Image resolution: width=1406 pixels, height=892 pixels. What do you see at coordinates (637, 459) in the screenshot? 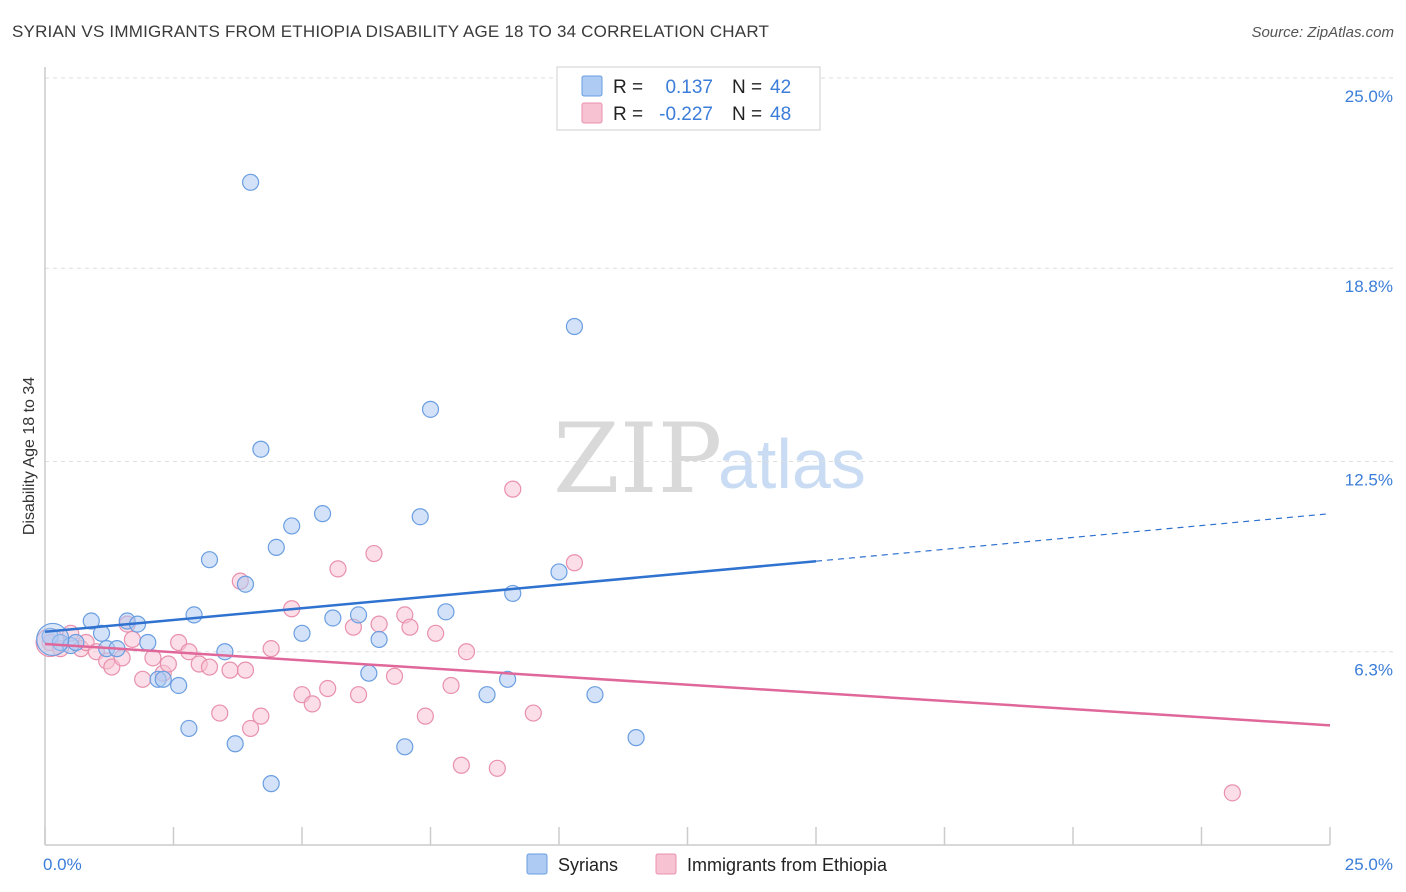
I see `watermark-zip: ZIP` at bounding box center [637, 459].